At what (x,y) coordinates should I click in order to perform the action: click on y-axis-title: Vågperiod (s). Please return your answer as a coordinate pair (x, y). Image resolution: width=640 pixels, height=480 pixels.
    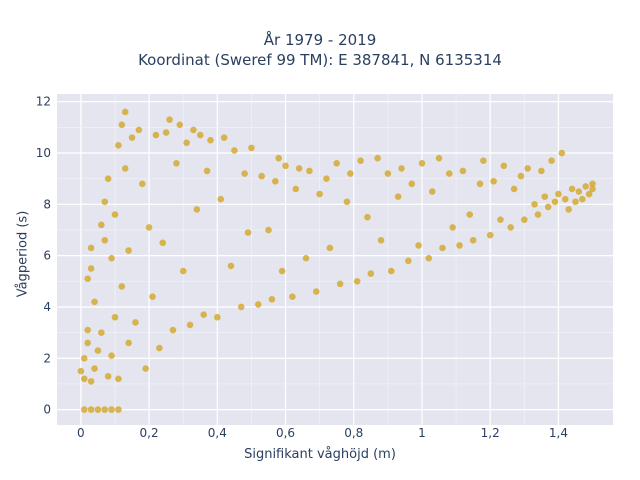
    Looking at the image, I should click on (23, 254).